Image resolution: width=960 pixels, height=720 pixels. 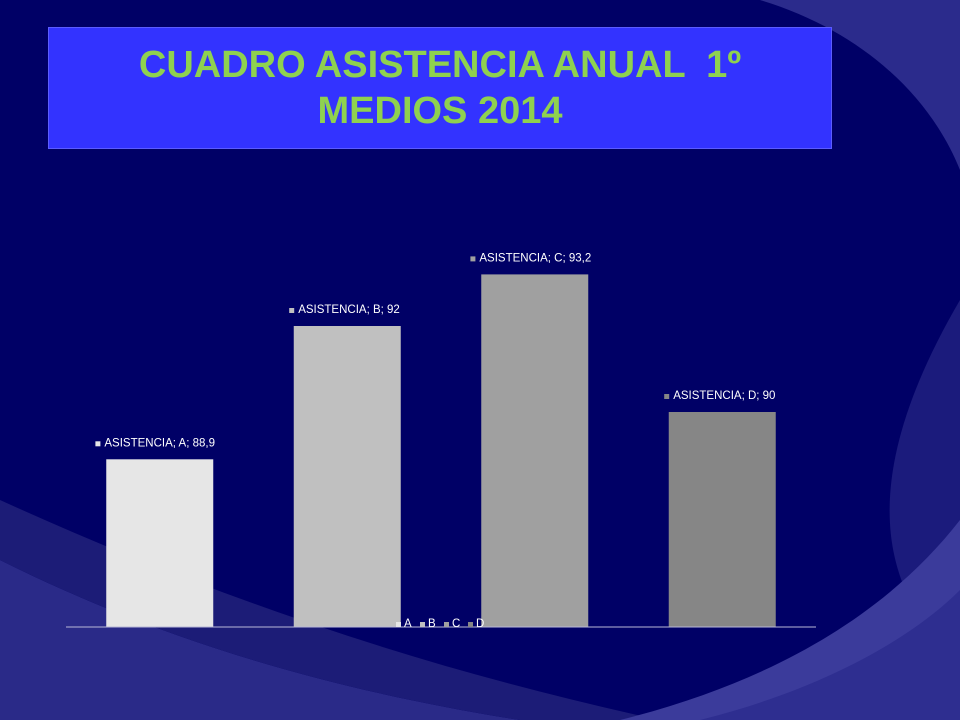 What do you see at coordinates (408, 624) in the screenshot?
I see `legend-label-a: A` at bounding box center [408, 624].